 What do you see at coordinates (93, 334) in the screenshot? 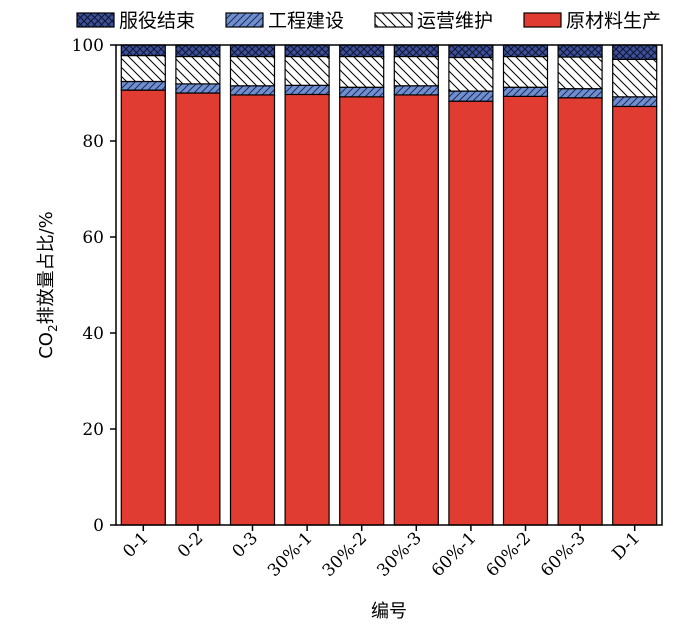
I see `y-tick-label: 40` at bounding box center [93, 334].